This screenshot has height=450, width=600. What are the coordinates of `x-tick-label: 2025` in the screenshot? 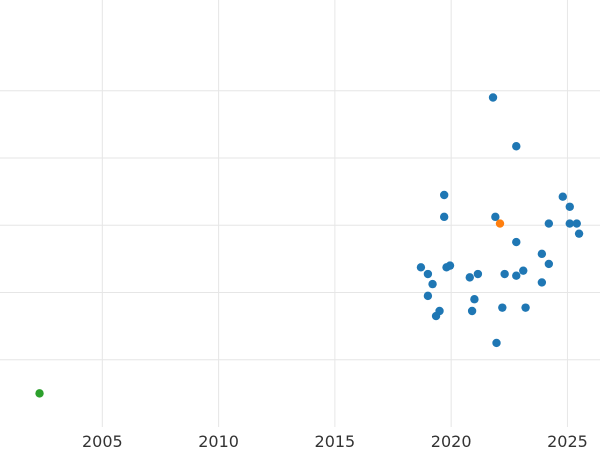 It's located at (567, 441).